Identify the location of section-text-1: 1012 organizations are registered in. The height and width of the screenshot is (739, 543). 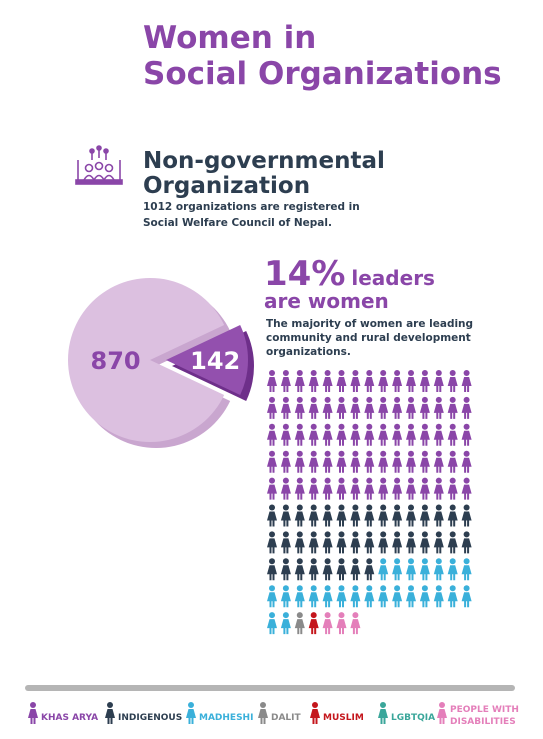
(251, 207).